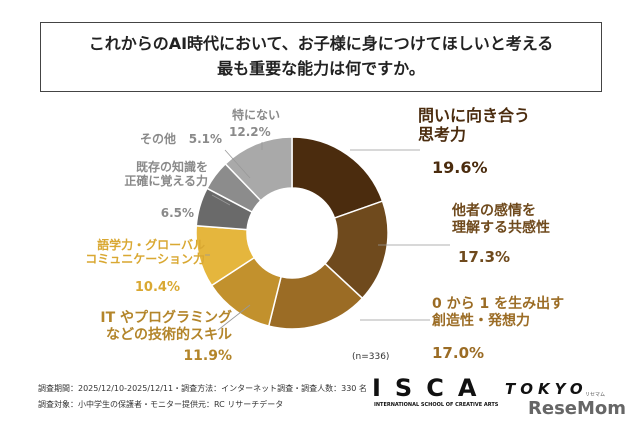 This screenshot has width=640, height=426. Describe the element at coordinates (431, 388) in the screenshot. I see `logo: ISCA` at that location.